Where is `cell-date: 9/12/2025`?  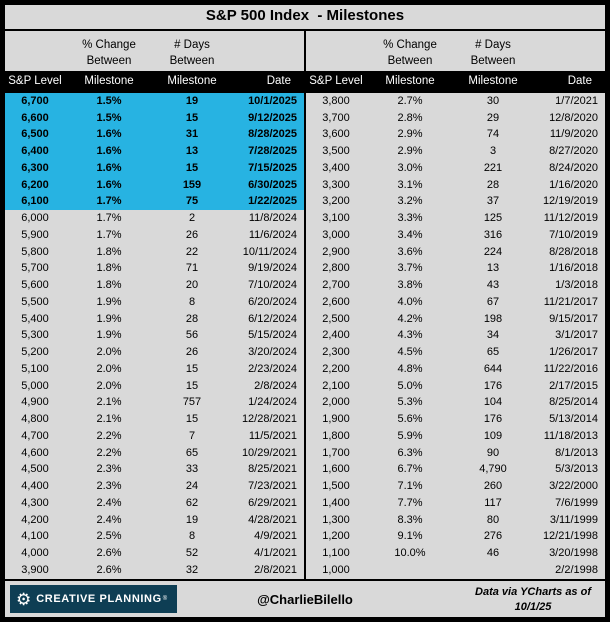 cell-date: 9/12/2025 is located at coordinates (272, 117).